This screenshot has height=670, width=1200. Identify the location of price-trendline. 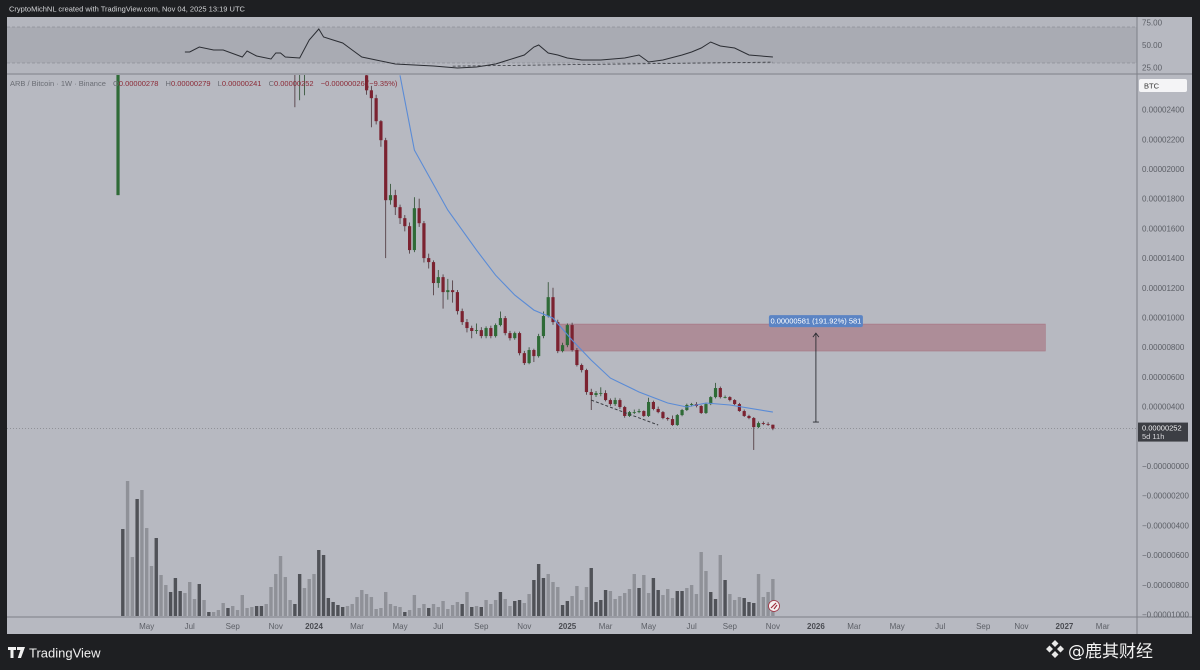
(625, 412).